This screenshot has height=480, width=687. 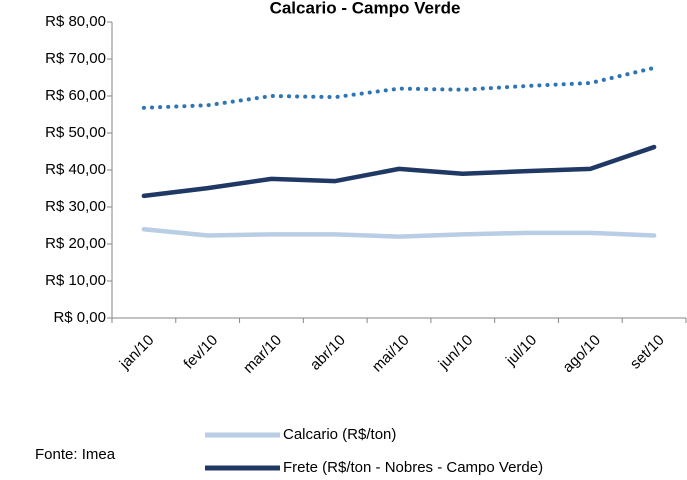 What do you see at coordinates (581, 354) in the screenshot?
I see `x-tick-label: ago/10` at bounding box center [581, 354].